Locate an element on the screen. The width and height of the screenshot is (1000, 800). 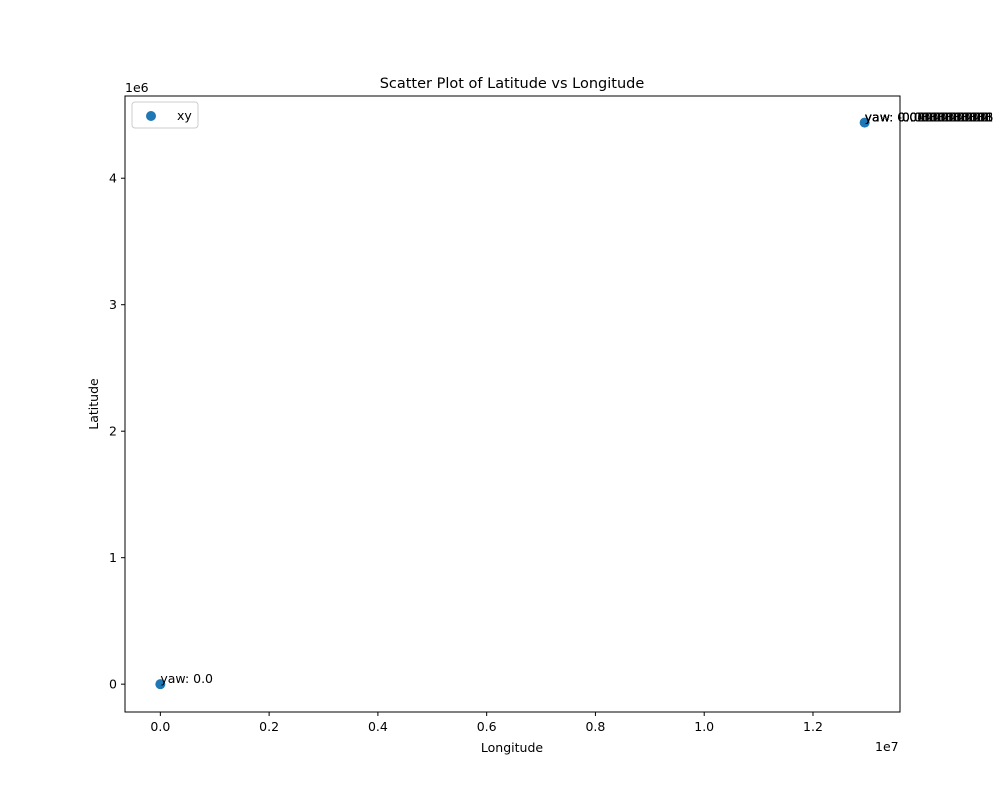
point-annotation: yaw: -0.0111111111 is located at coordinates (929, 117).